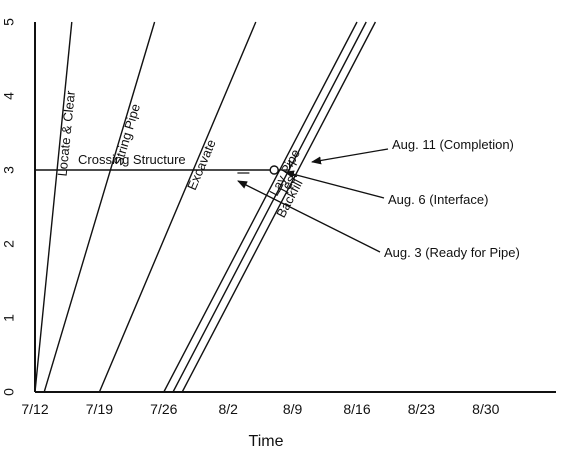 The width and height of the screenshot is (565, 450). Describe the element at coordinates (9, 96) in the screenshot. I see `y-tick-label-4: 4` at that location.